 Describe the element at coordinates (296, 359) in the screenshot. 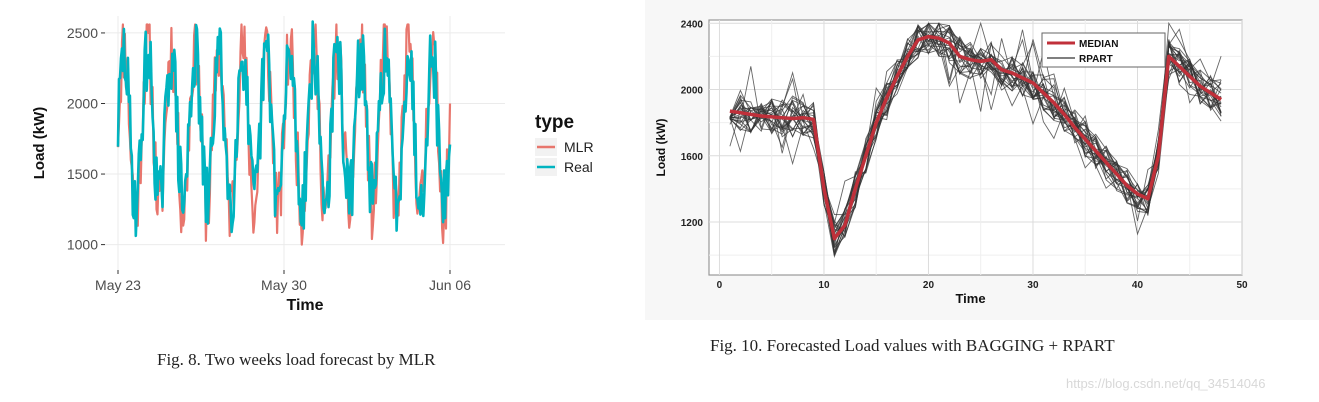

I see `caption-fig8: Fig. 8. Two weeks load forecast by MLR` at that location.